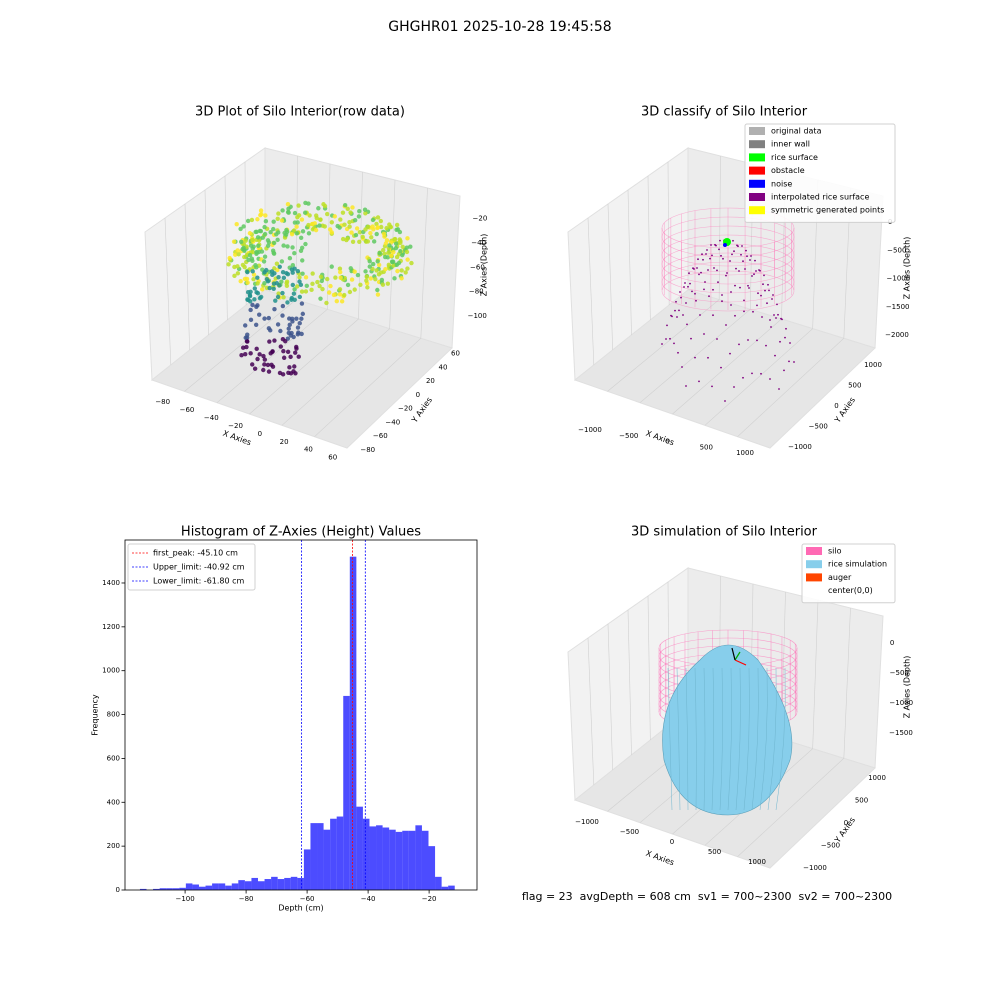 Image resolution: width=1000 pixels, height=1000 pixels. I want to click on legend-swatch, so click(757, 170).